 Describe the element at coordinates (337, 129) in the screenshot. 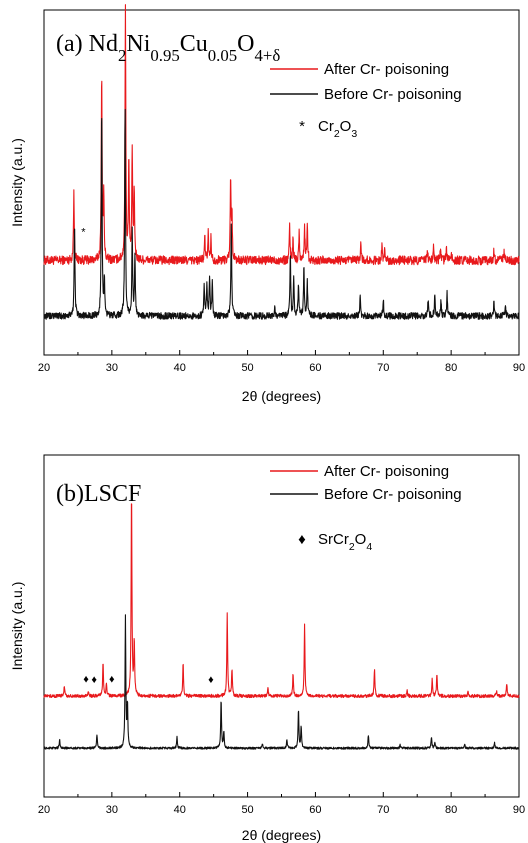

I see `legend-marker-label: Cr2O3` at that location.